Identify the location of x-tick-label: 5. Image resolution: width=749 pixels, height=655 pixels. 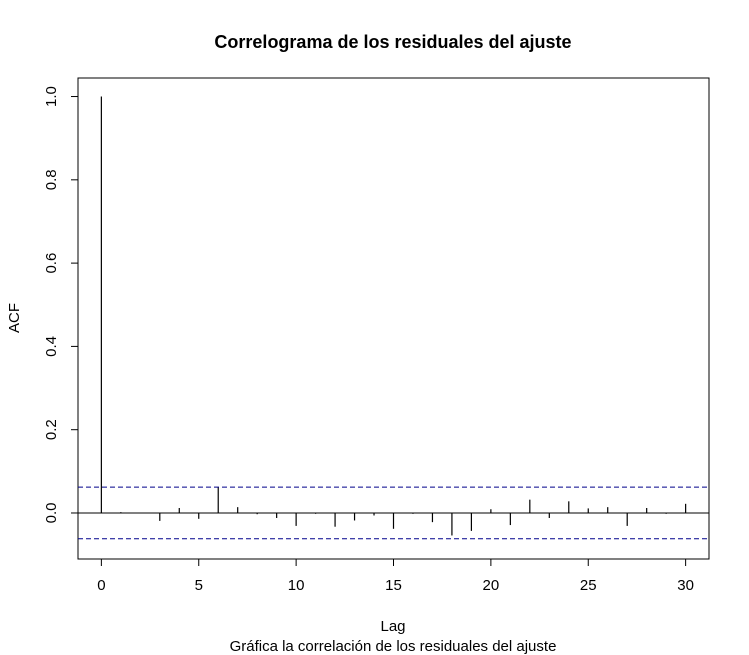
(199, 585).